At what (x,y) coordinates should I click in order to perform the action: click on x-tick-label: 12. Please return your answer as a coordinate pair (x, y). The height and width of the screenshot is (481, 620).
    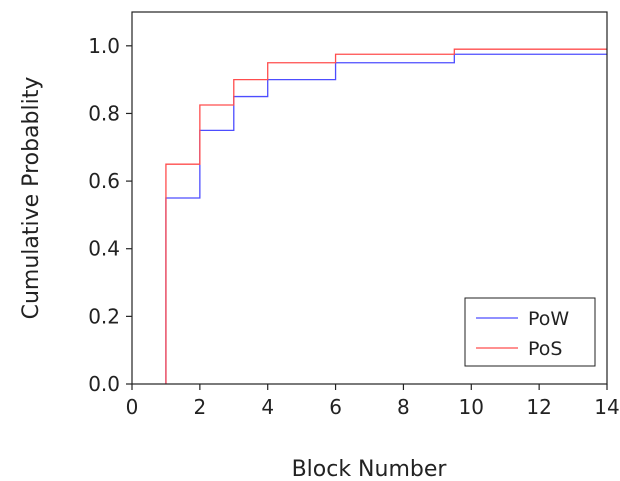
    Looking at the image, I should click on (538, 407).